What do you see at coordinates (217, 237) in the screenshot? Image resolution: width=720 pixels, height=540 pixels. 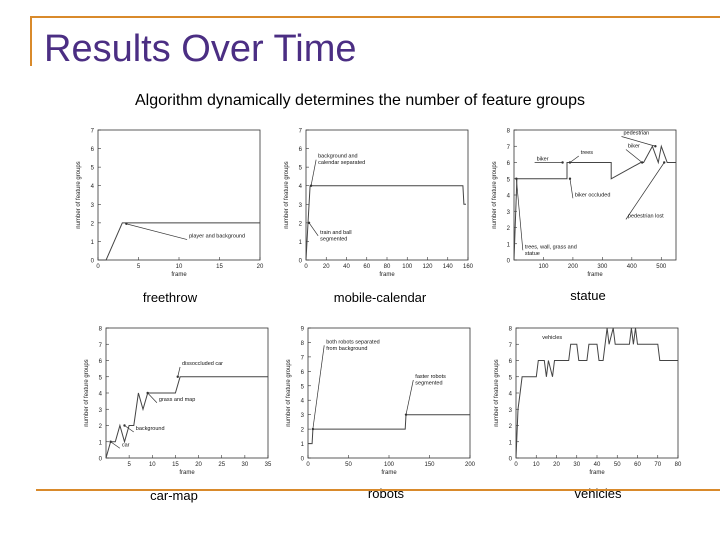 I see `annotation-label: player and background` at bounding box center [217, 237].